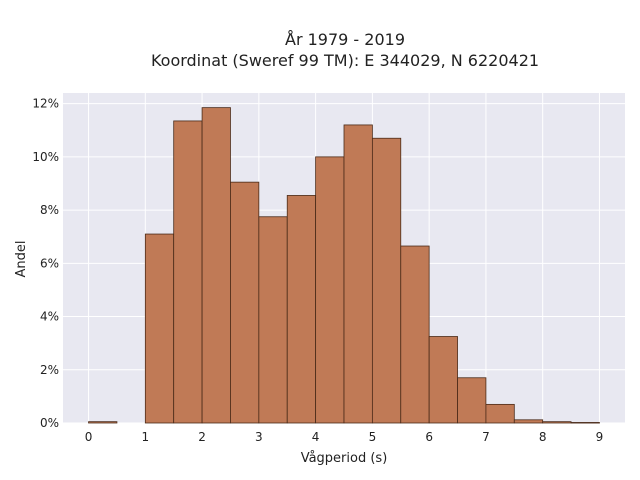  What do you see at coordinates (600, 437) in the screenshot?
I see `x-tick-label: 9` at bounding box center [600, 437].